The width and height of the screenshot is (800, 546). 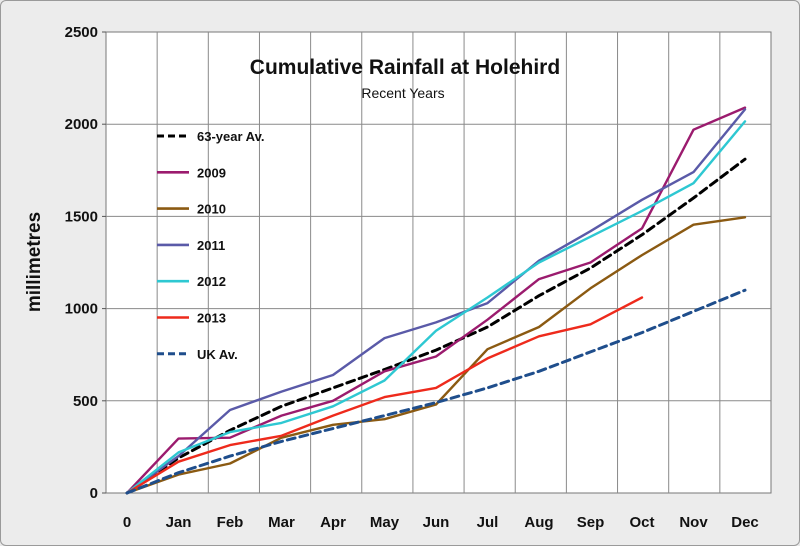 I want to click on legend-label: 2012, so click(x=211, y=281).